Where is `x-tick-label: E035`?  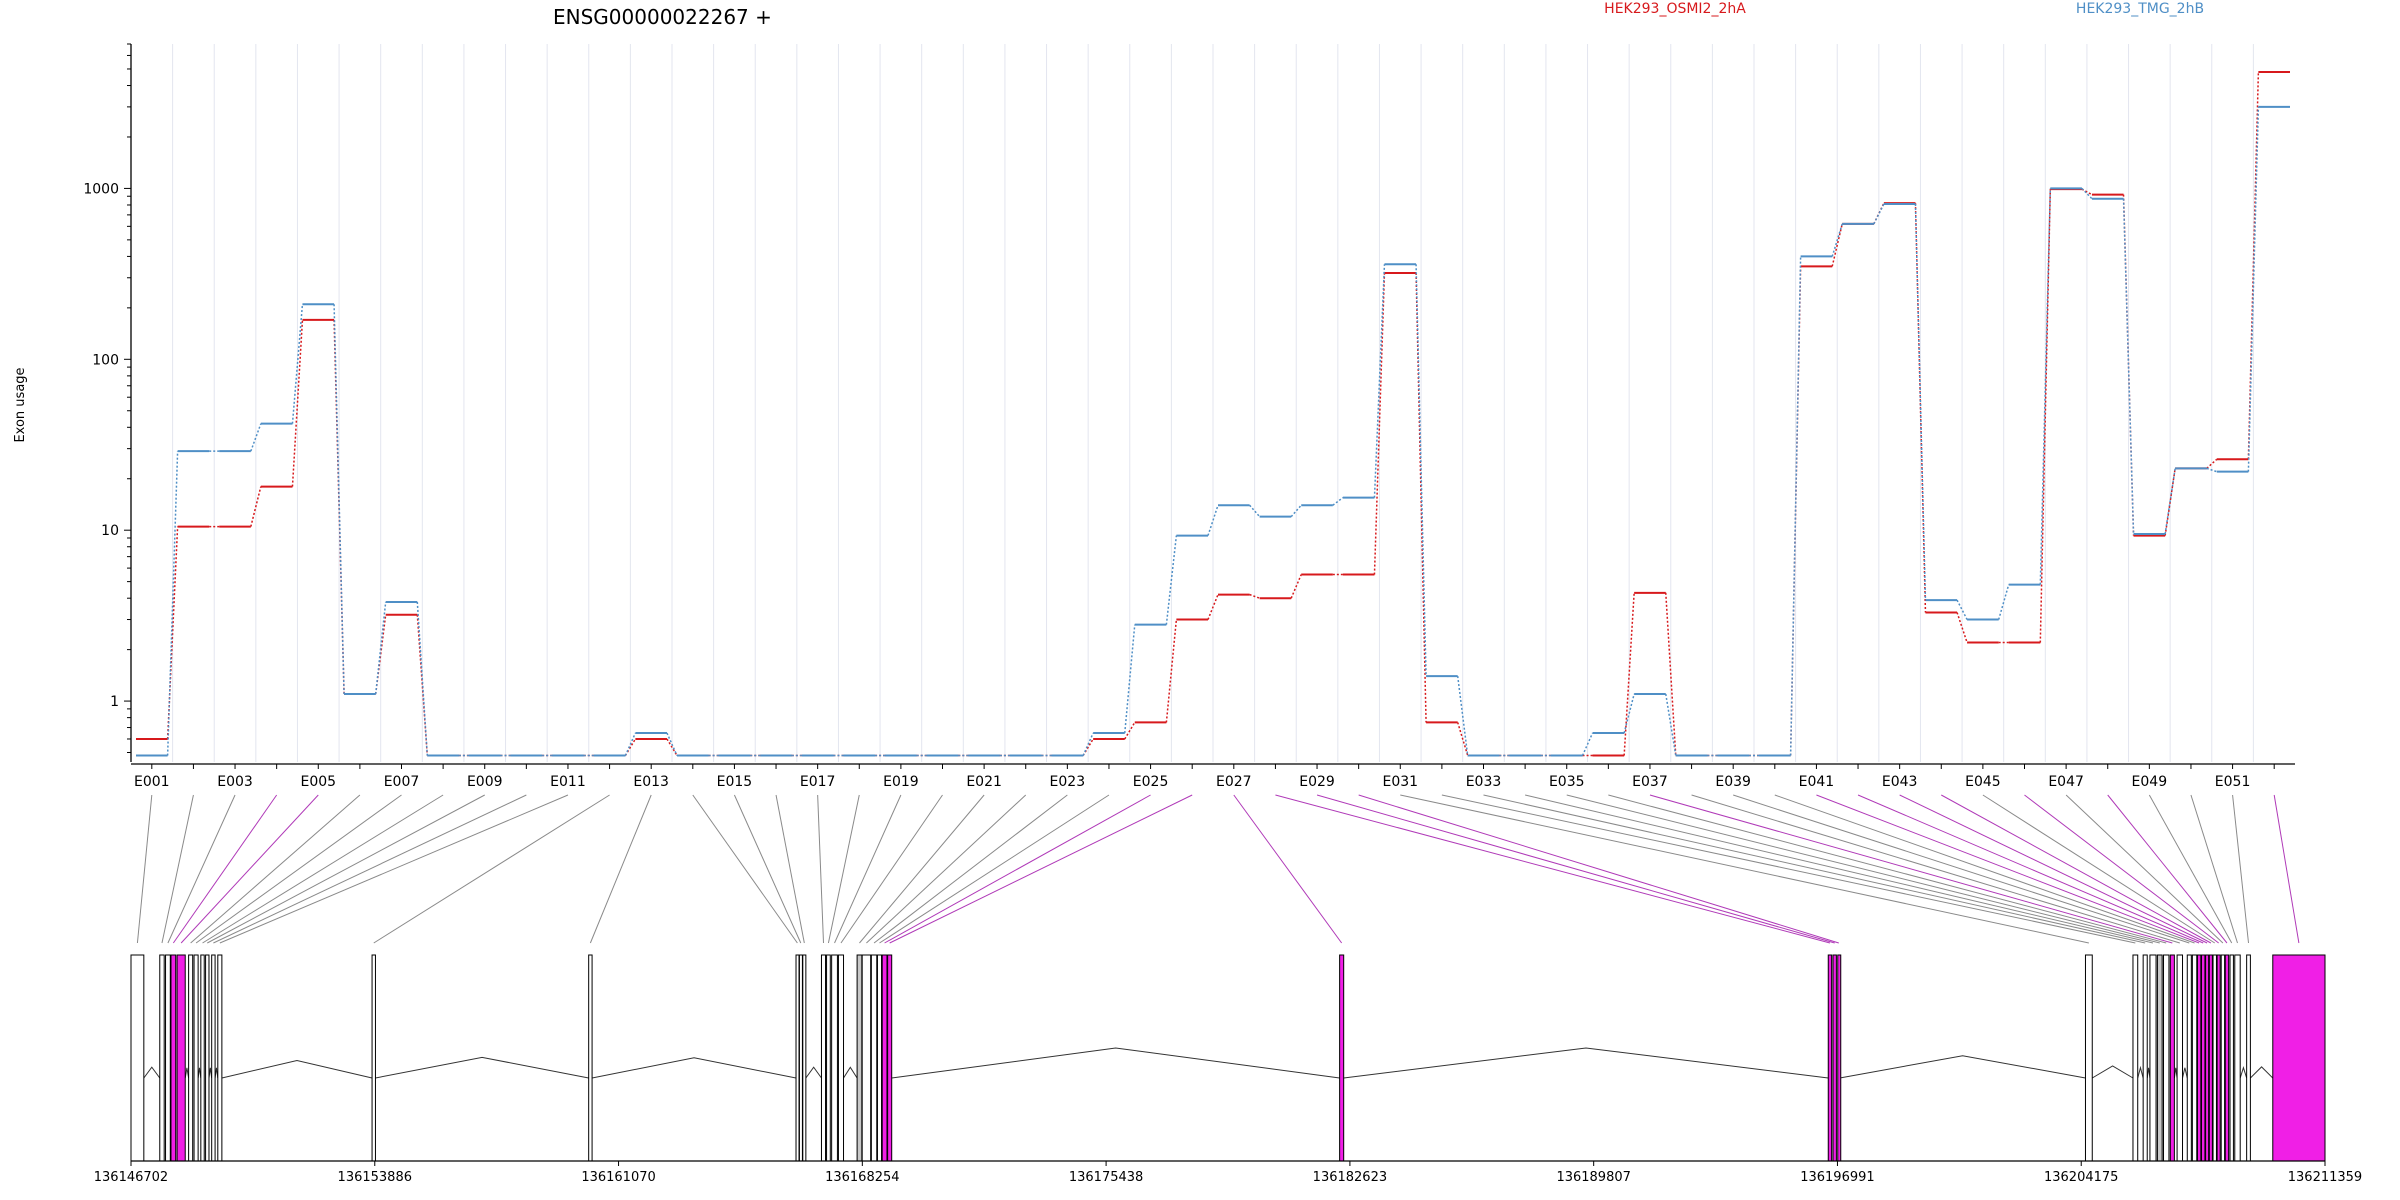
x-tick-label: E035 is located at coordinates (1567, 782).